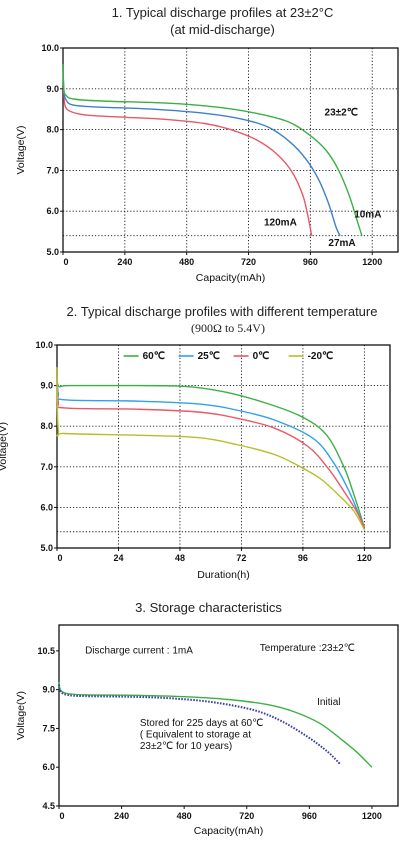  I want to click on annotation: Initial, so click(328, 702).